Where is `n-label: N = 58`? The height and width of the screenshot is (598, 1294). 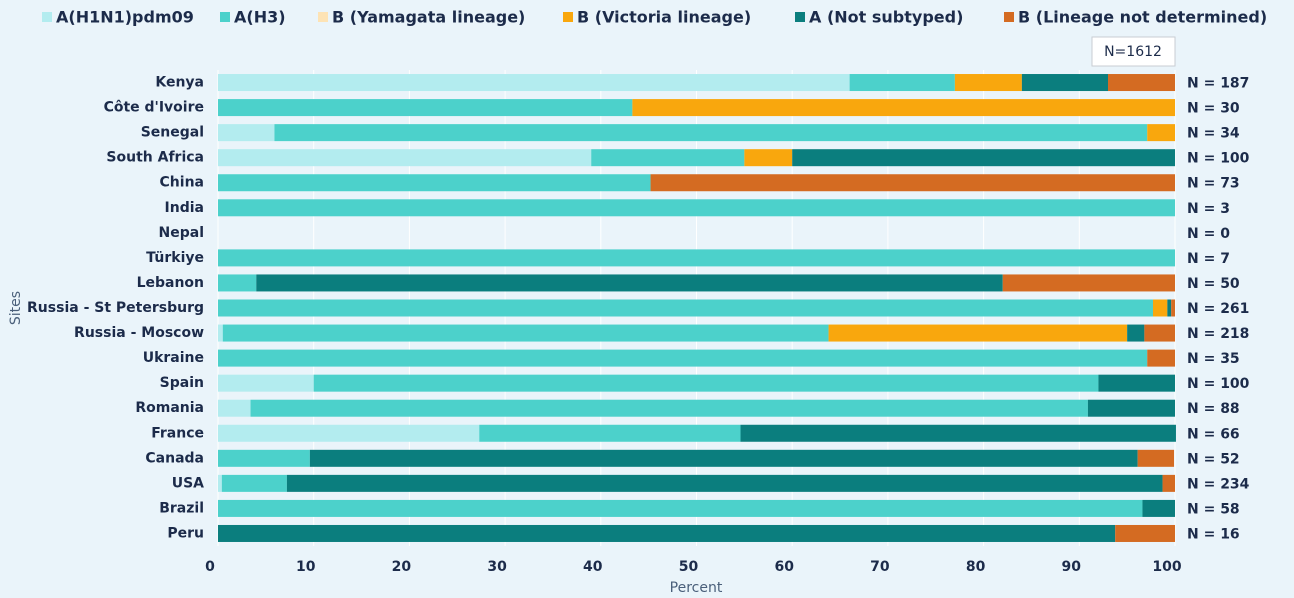
n-label: N = 58 is located at coordinates (1213, 509).